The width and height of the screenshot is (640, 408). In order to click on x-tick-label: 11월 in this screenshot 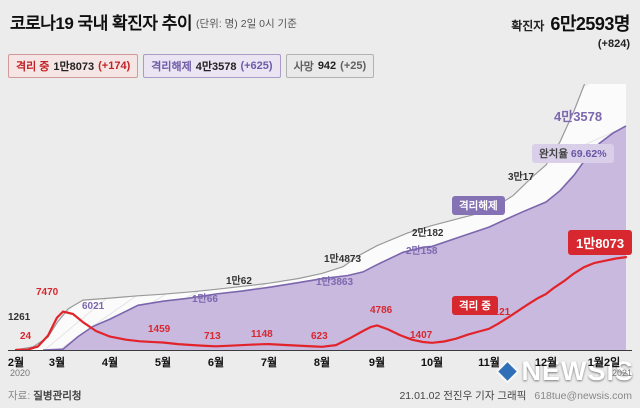, I will do `click(489, 363)`.